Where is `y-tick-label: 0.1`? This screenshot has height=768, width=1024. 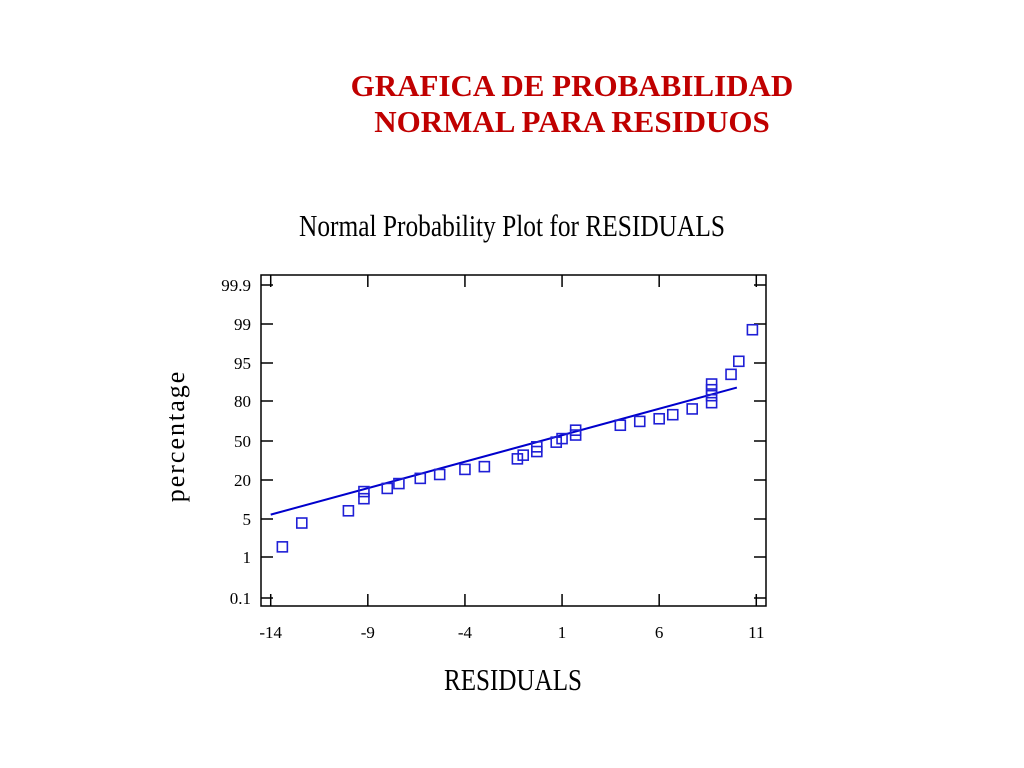
y-tick-label: 0.1 is located at coordinates (240, 598).